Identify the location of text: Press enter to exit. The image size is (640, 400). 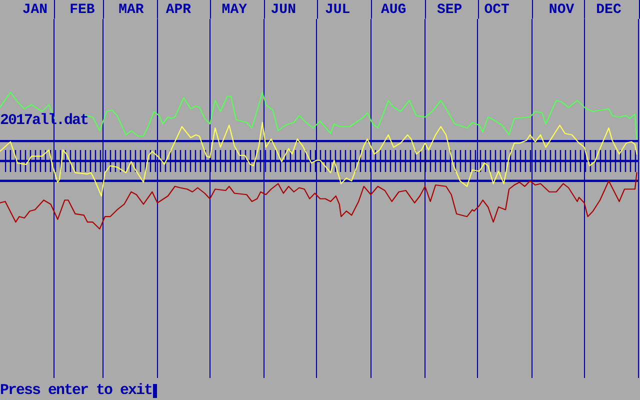
(76, 390).